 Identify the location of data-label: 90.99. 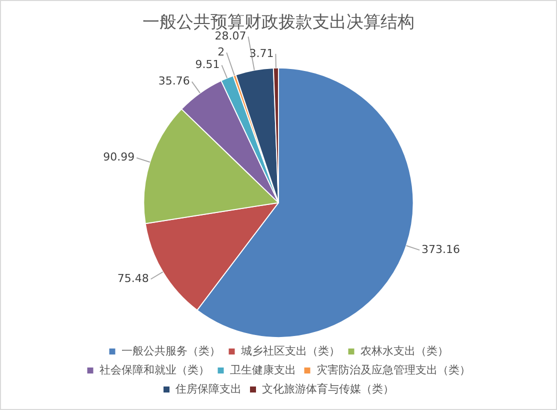
(119, 157).